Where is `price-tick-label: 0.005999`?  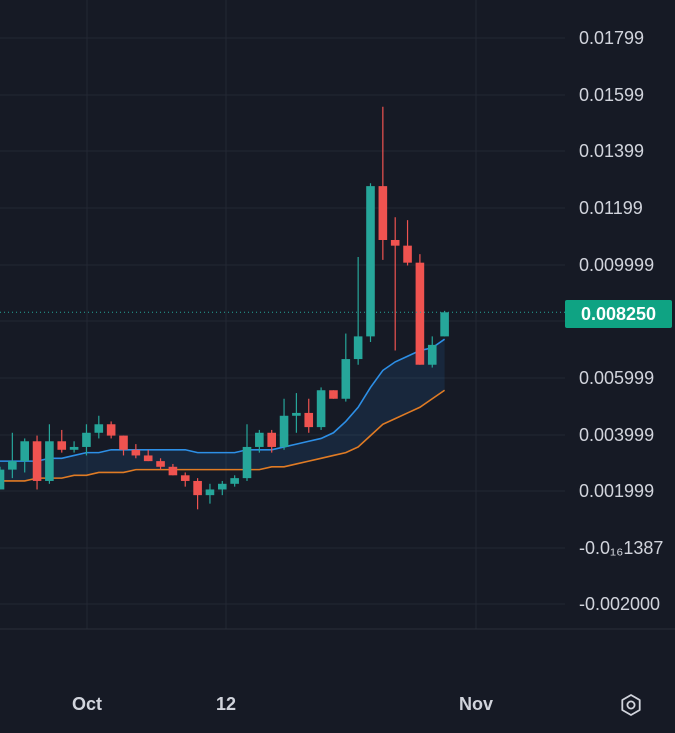 price-tick-label: 0.005999 is located at coordinates (616, 378).